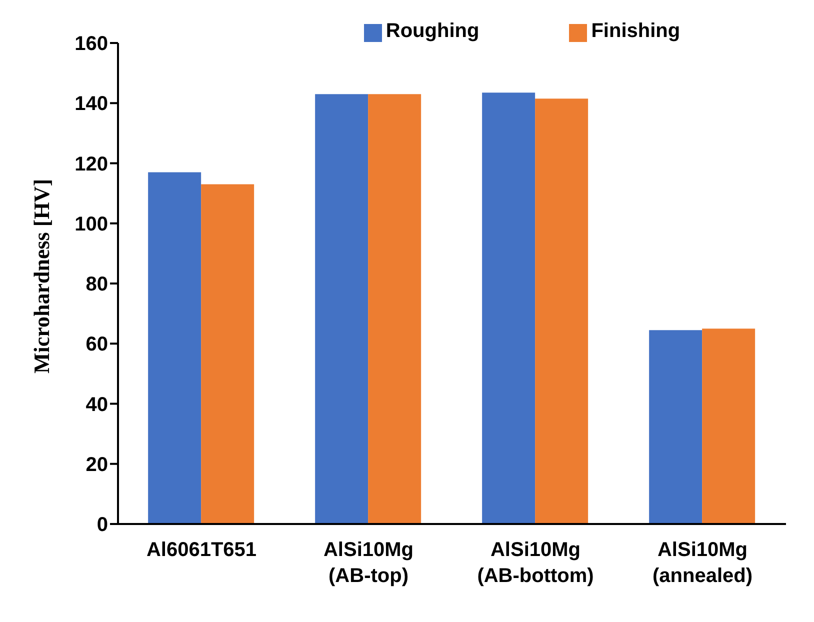 This screenshot has width=814, height=622. What do you see at coordinates (97, 345) in the screenshot?
I see `y-tick-label: 60` at bounding box center [97, 345].